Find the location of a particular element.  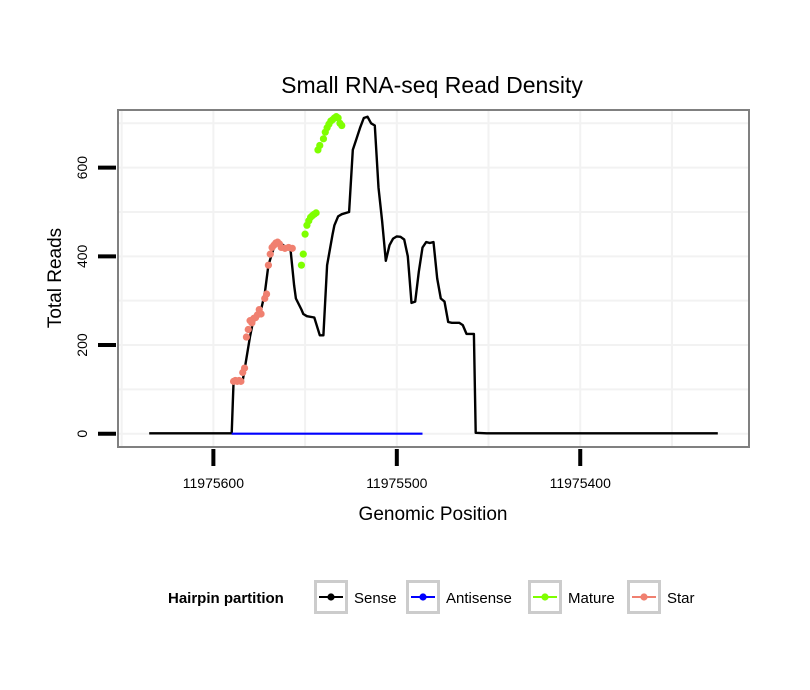

x-axis: 11975600 11975500 11975400 is located at coordinates (397, 470).